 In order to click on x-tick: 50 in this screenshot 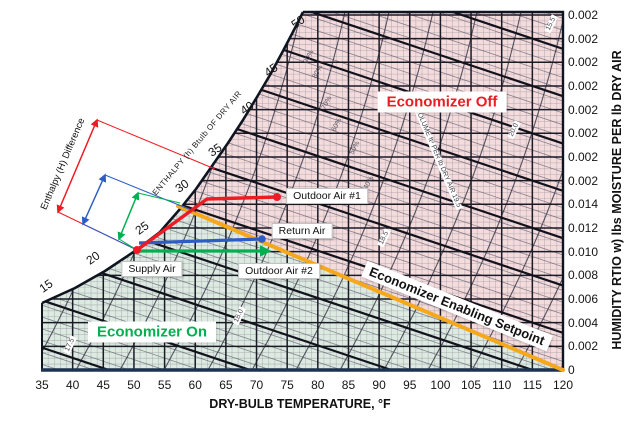, I will do `click(134, 384)`.